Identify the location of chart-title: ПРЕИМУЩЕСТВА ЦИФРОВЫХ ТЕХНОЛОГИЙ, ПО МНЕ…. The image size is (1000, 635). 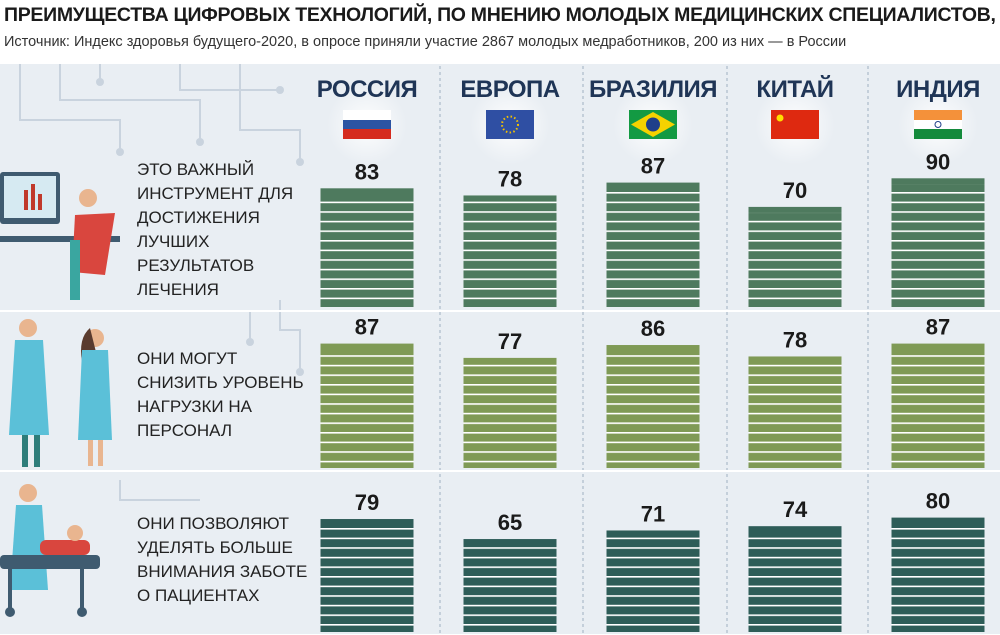
(502, 15).